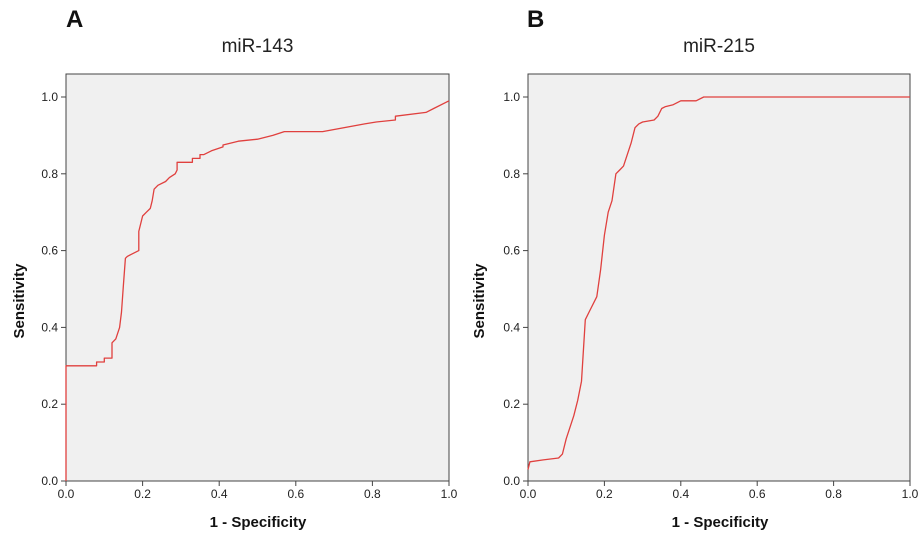  What do you see at coordinates (536, 19) in the screenshot?
I see `panel-label-b: B` at bounding box center [536, 19].